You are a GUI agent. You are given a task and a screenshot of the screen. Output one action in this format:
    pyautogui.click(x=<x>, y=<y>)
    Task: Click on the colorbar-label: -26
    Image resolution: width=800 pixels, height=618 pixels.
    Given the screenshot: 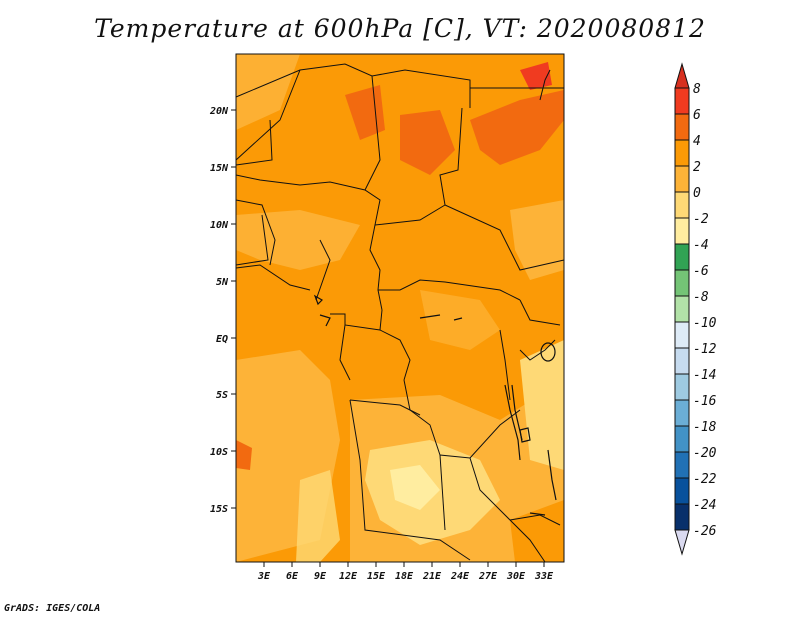 What is the action you would take?
    pyautogui.click(x=705, y=531)
    